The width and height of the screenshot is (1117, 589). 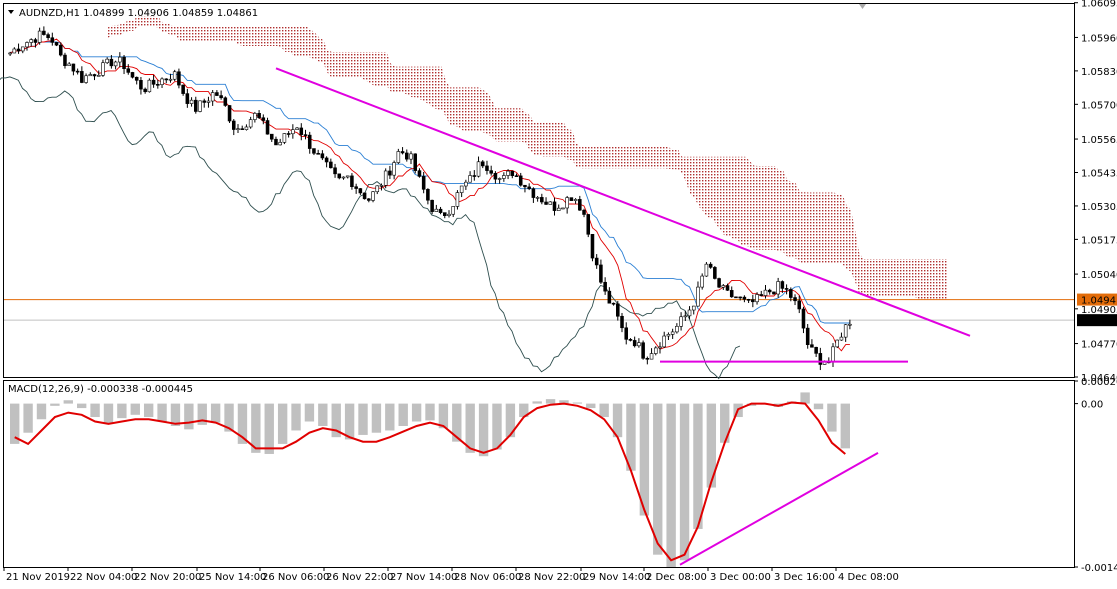 I want to click on y-tick-label: 1.06095, so click(x=1099, y=5).